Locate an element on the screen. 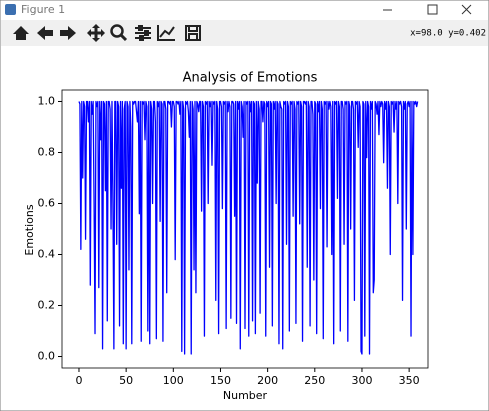  chart-title: Analysis of Emotions is located at coordinates (250, 78).